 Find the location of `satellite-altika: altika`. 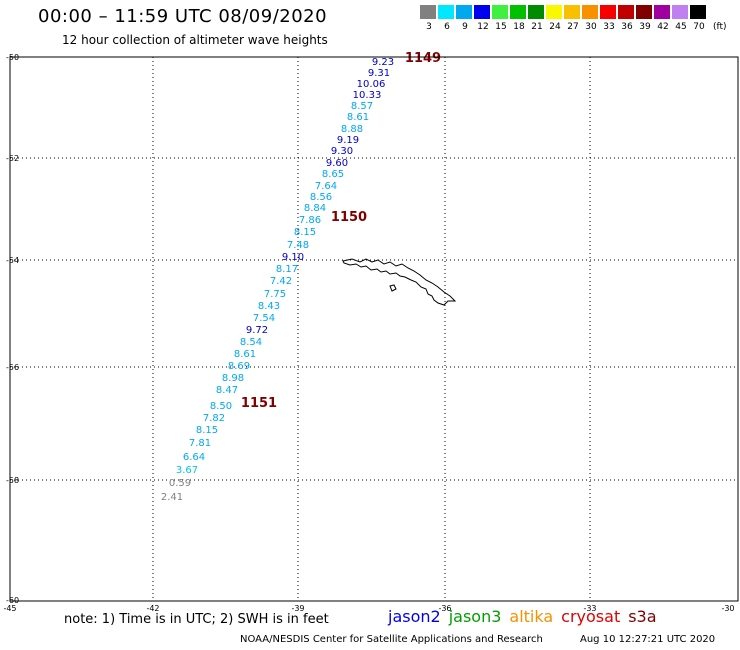

satellite-altika: altika is located at coordinates (531, 616).